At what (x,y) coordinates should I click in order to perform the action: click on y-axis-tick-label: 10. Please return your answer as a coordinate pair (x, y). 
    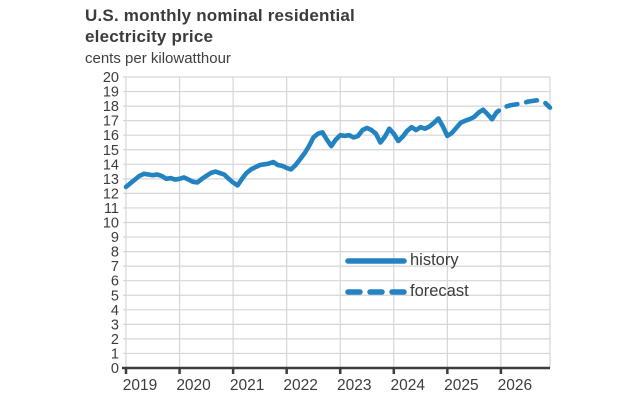
    Looking at the image, I should click on (111, 224).